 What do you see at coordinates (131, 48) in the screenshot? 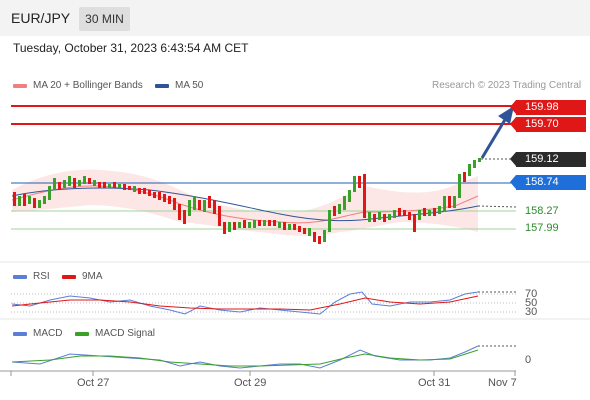
I see `chart-datetime: Tuesday, October 31, 2023 6:43:54 AM CET` at bounding box center [131, 48].